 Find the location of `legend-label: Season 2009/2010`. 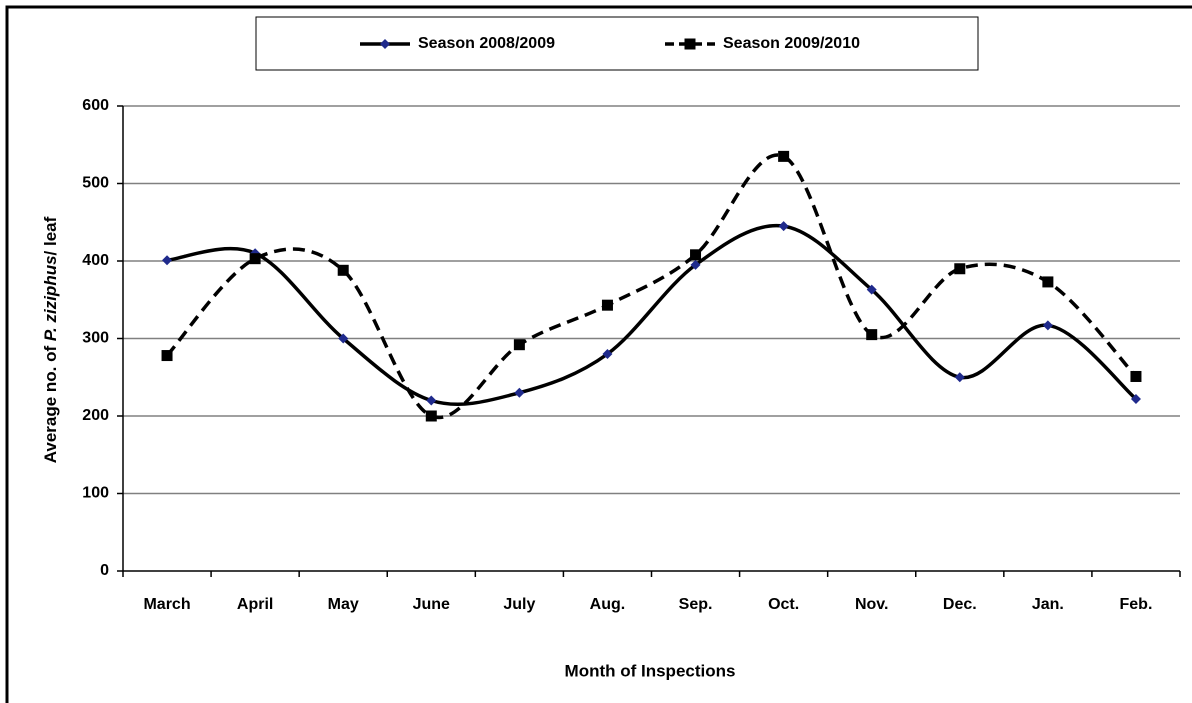

legend-label: Season 2009/2010 is located at coordinates (791, 43).